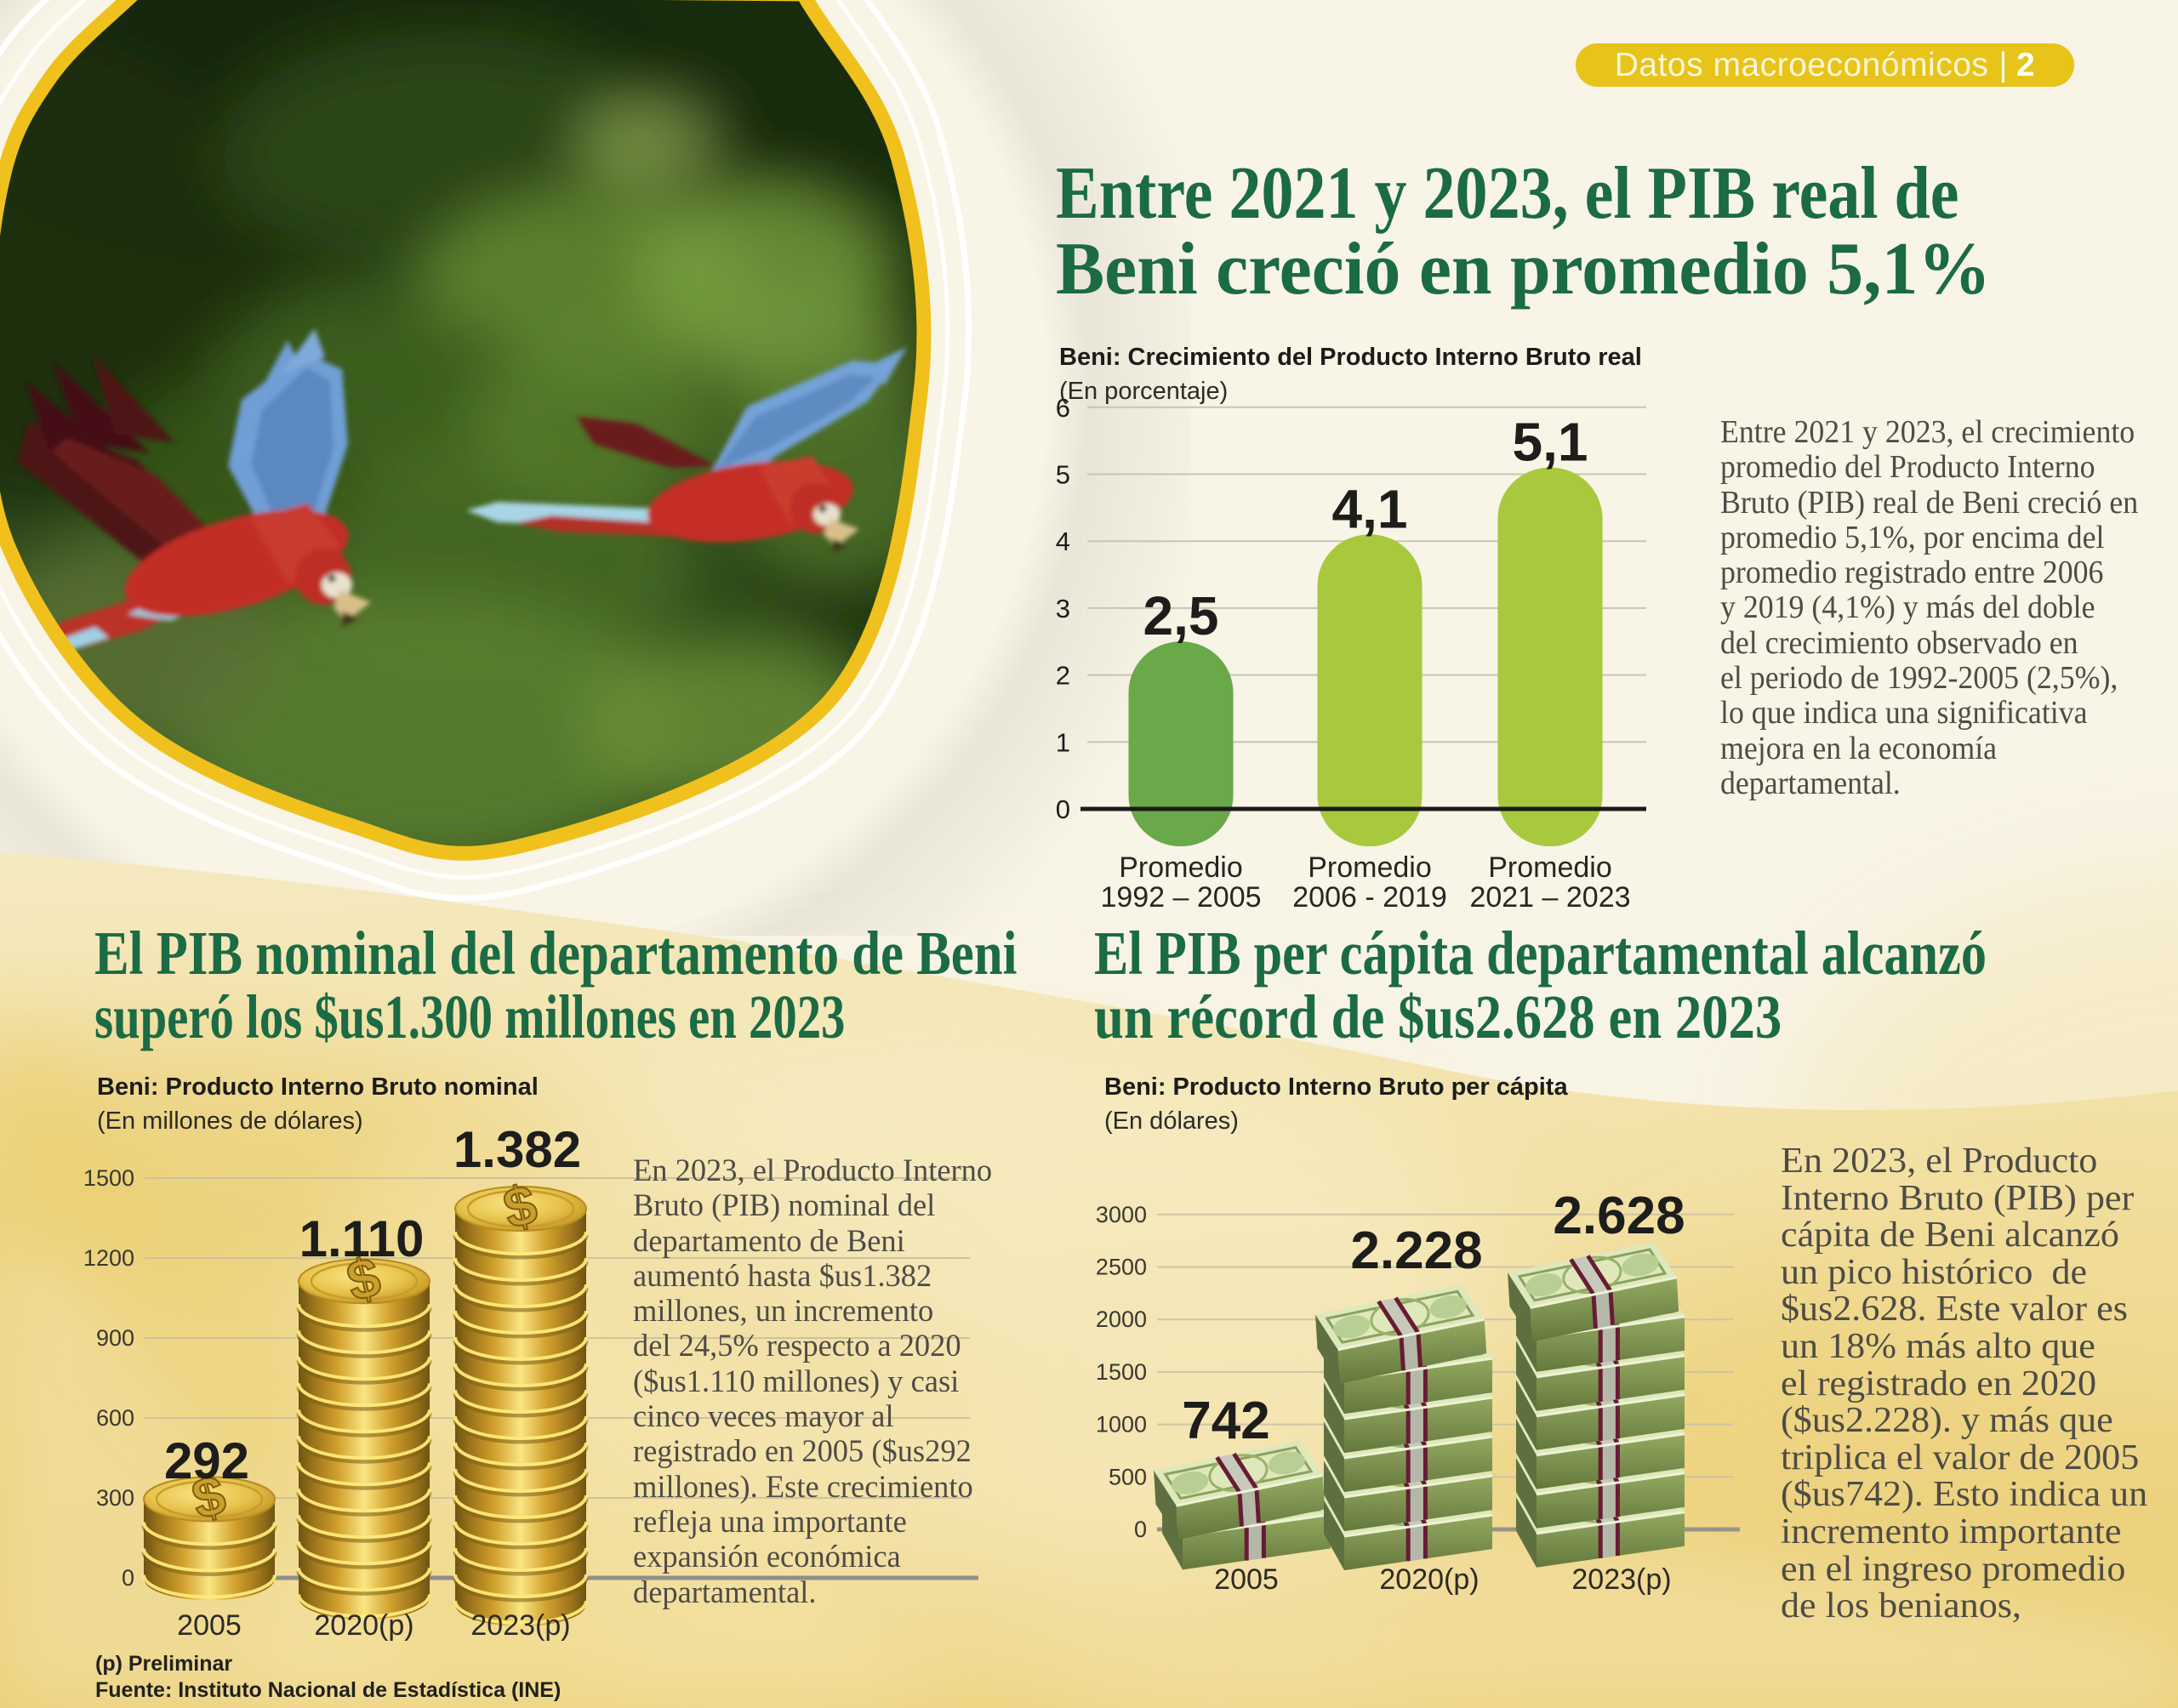 The height and width of the screenshot is (1708, 2178). What do you see at coordinates (362, 1238) in the screenshot?
I see `svg-text: 1.110` at bounding box center [362, 1238].